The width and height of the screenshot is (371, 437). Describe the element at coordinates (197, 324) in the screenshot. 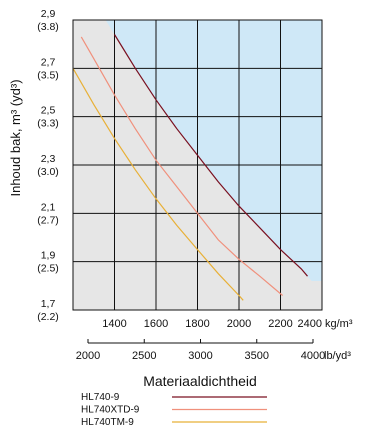

I see `x-tick-label: 1800` at that location.